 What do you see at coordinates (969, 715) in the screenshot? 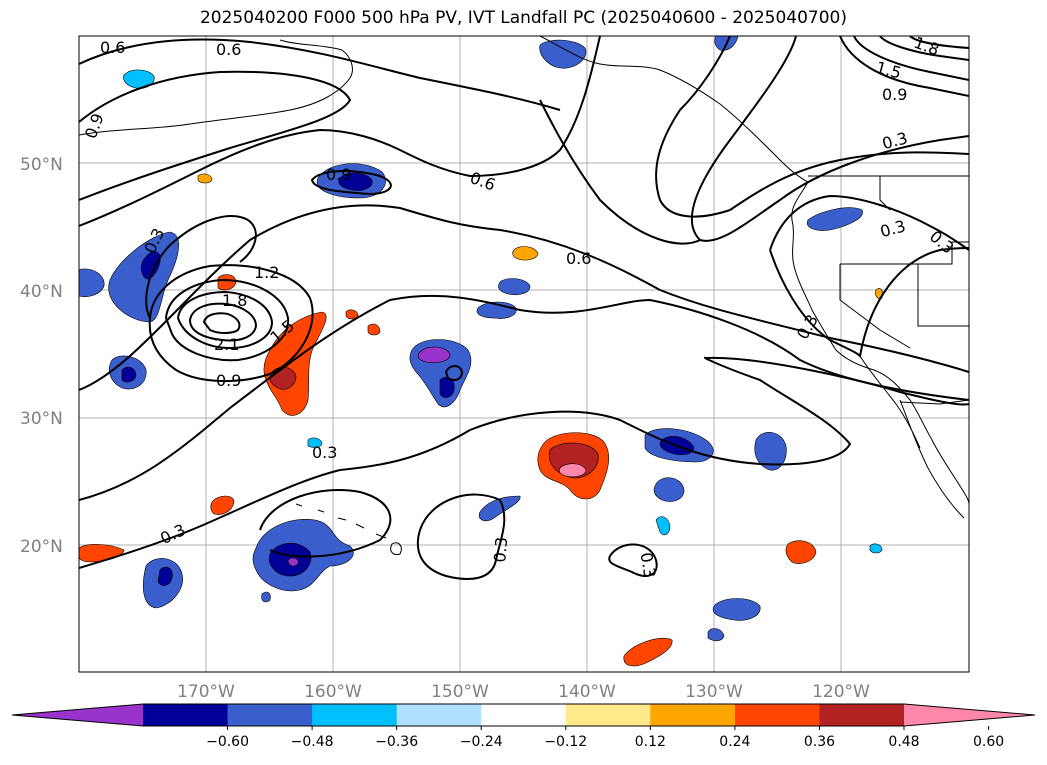
I see `colorbar-extend-high` at bounding box center [969, 715].